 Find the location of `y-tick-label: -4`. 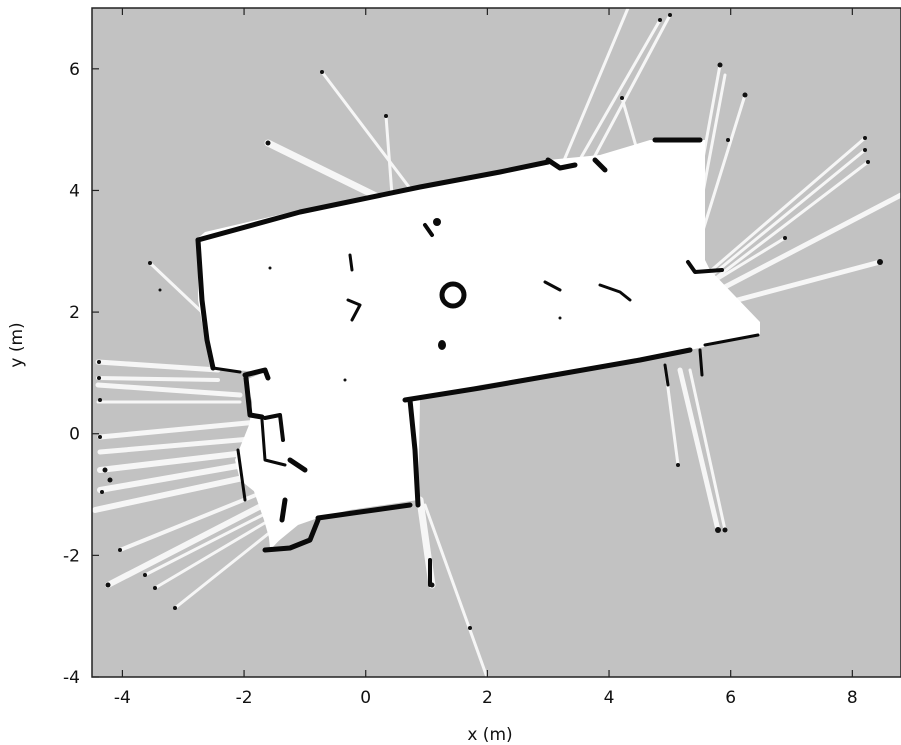

y-tick-label: -4 is located at coordinates (71, 678).